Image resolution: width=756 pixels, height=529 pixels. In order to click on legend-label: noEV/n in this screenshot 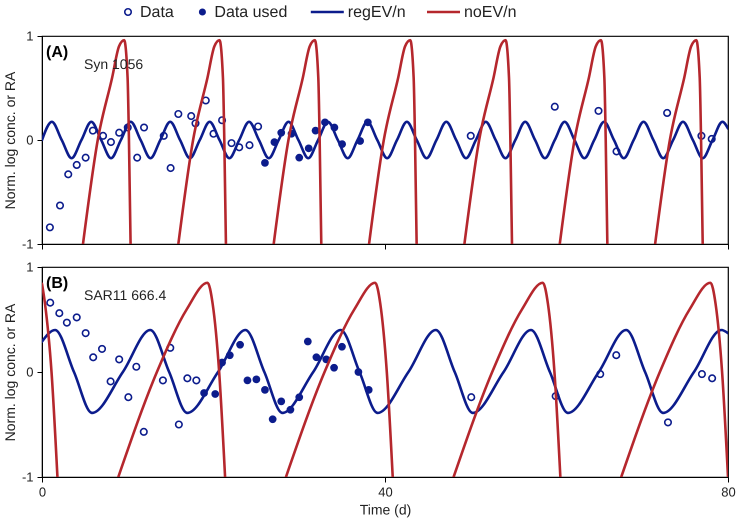, I will do `click(490, 12)`.